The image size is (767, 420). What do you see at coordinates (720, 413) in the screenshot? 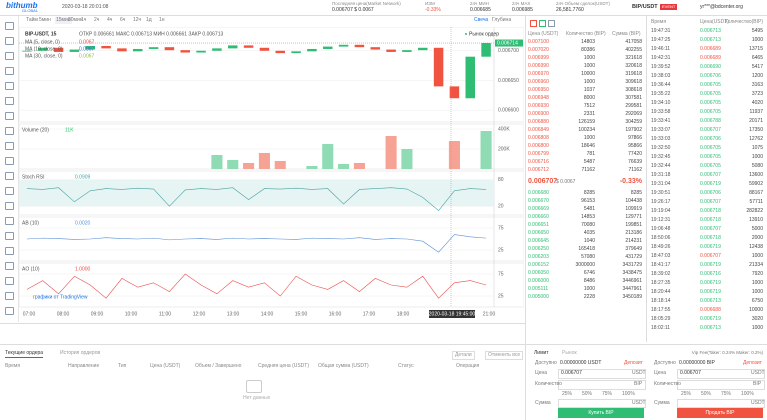
I see `button: Продать BIP` at bounding box center [720, 413].